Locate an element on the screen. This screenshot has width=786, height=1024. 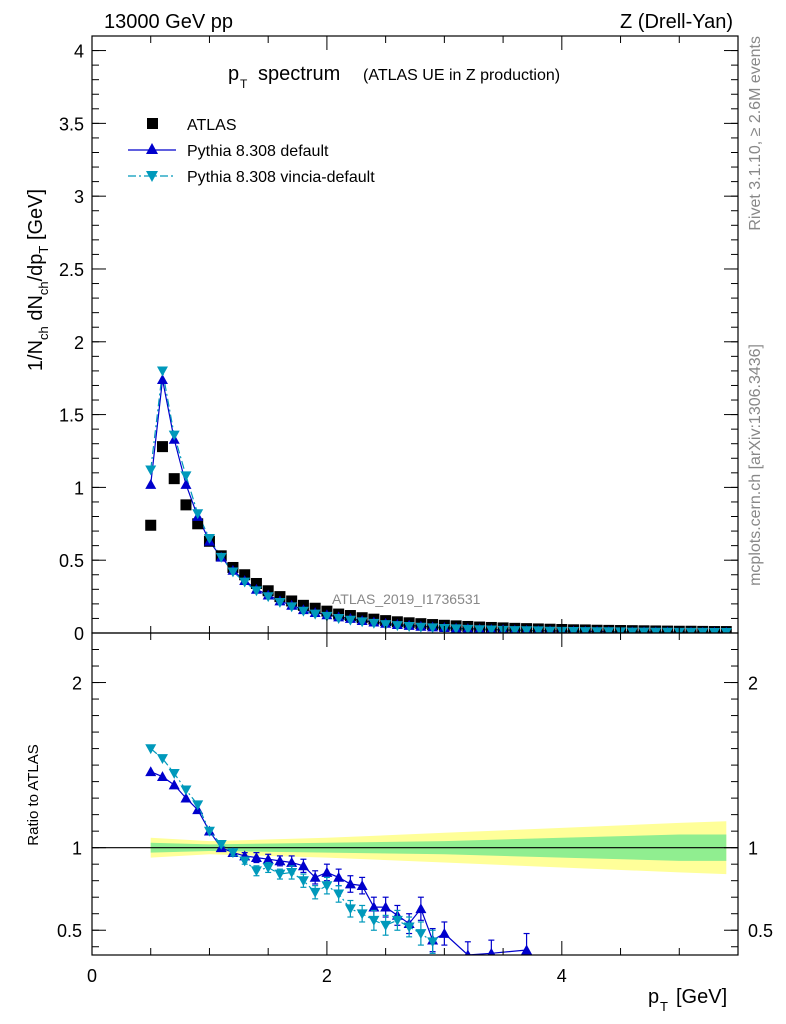
title-p-sub: T is located at coordinates (244, 84).